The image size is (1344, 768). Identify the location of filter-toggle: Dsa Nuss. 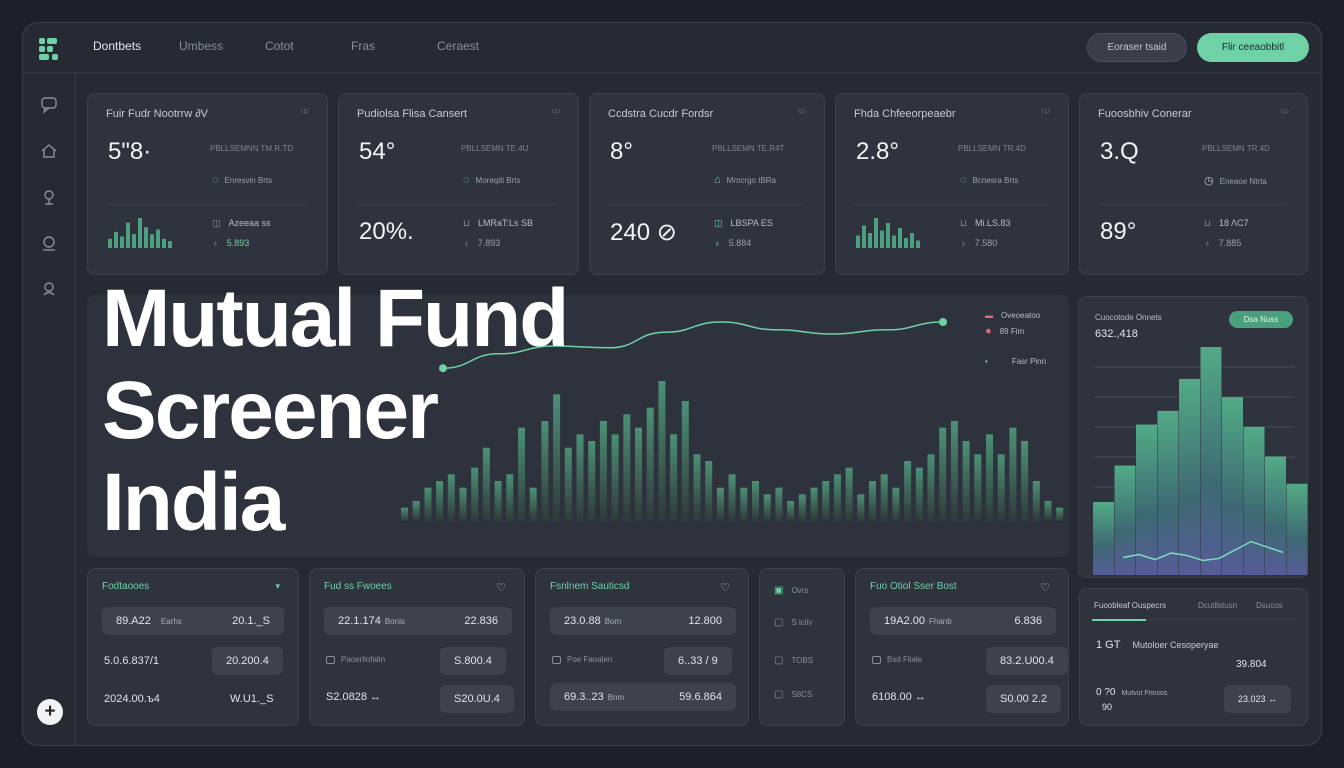
(1261, 319).